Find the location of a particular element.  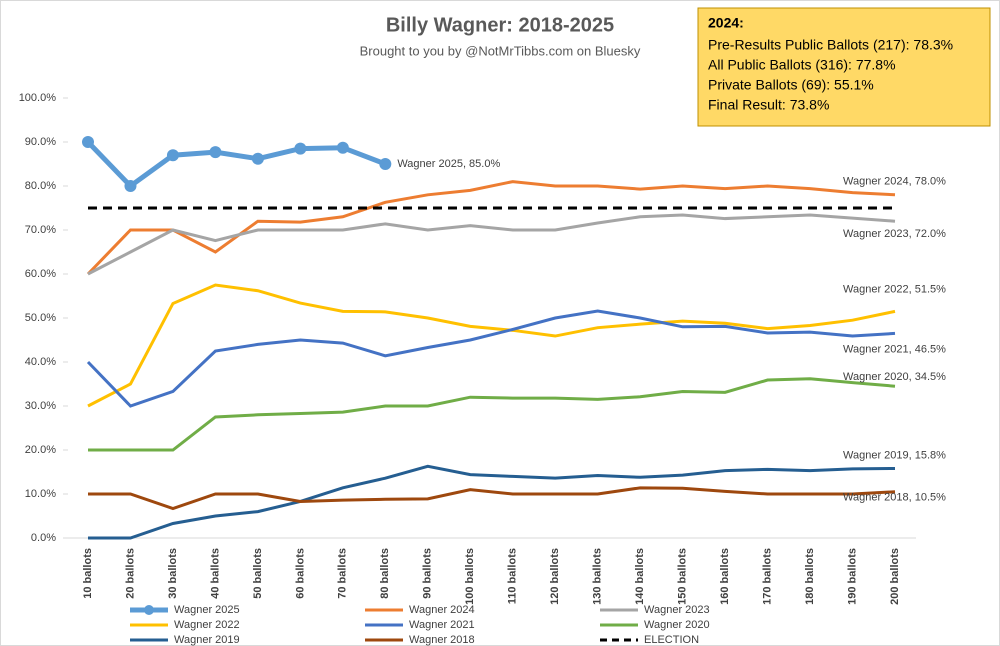

x-tick-label: 180 ballots is located at coordinates (810, 576).